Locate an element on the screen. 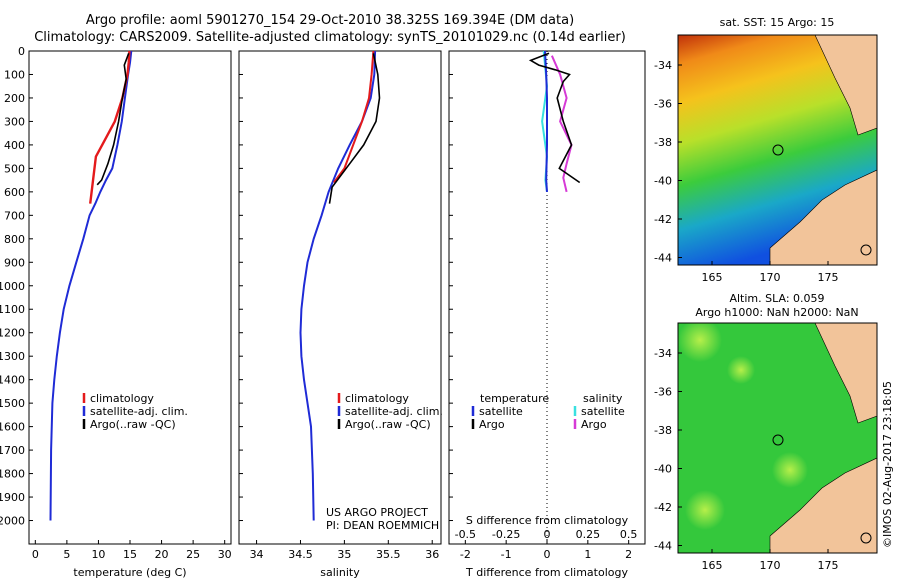 This screenshot has height=580, width=900. argo-marker-bottom is located at coordinates (778, 440).